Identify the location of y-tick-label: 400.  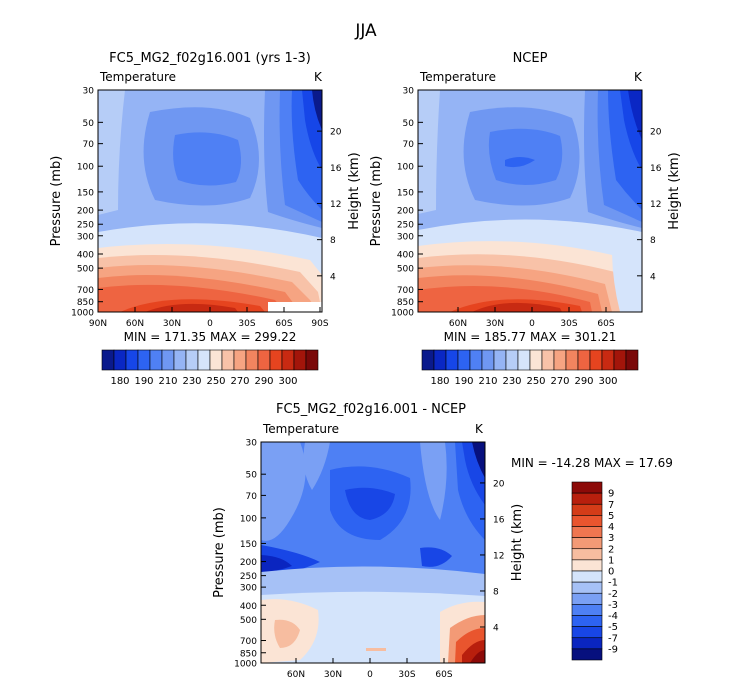
(405, 255).